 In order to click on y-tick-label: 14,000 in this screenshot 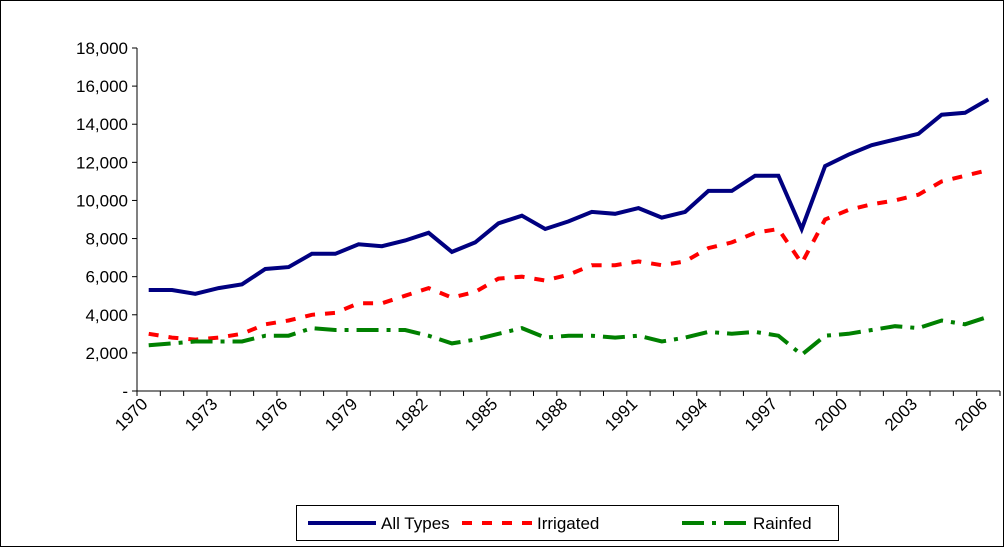, I will do `click(102, 124)`.